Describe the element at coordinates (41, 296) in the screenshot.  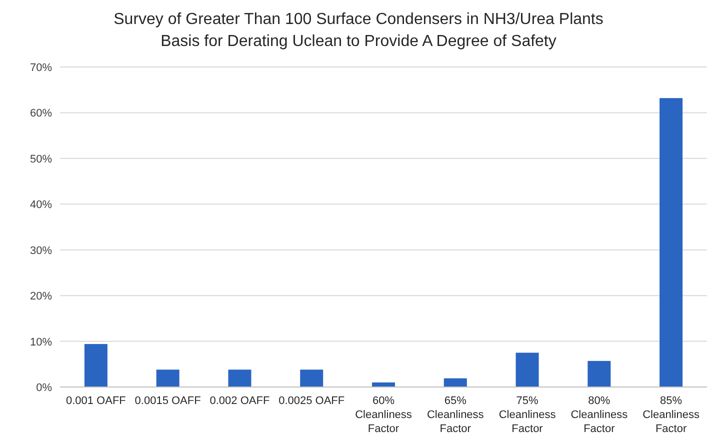
I see `y-tick-label: 20%` at that location.